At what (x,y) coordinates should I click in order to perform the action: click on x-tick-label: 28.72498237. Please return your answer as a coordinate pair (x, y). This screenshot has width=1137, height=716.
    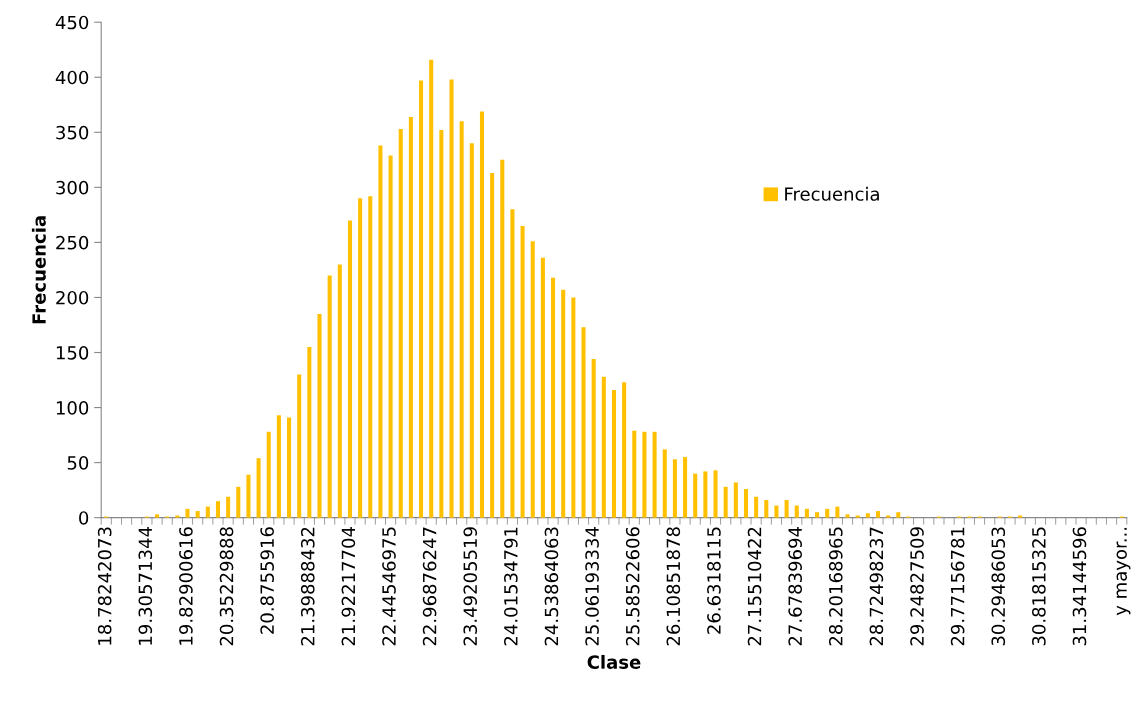
    Looking at the image, I should click on (876, 586).